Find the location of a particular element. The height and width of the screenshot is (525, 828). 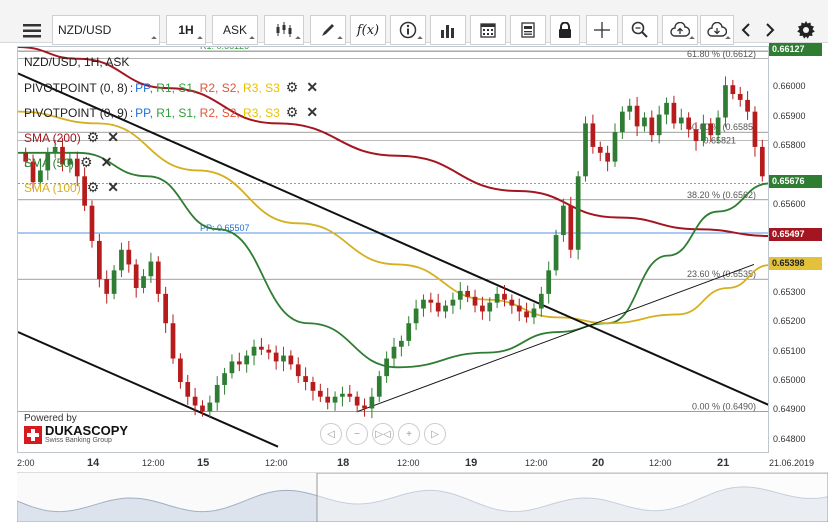

draw-tool-button is located at coordinates (328, 30).